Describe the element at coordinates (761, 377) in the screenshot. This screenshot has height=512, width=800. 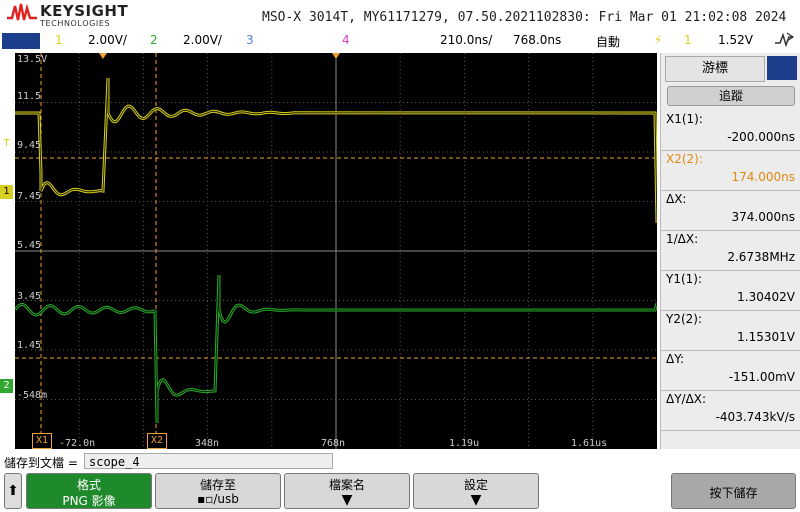
I see `measurement-value: -151.00mV` at that location.